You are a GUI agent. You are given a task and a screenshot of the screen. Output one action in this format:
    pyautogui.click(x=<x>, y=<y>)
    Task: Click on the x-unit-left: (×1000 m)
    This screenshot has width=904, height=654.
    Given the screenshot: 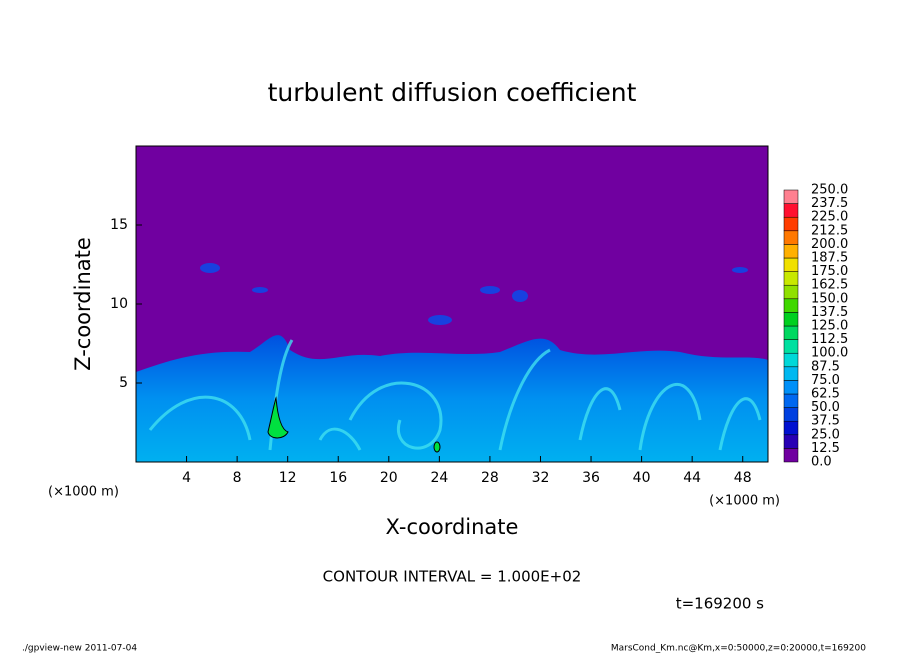 What is the action you would take?
    pyautogui.click(x=83, y=492)
    